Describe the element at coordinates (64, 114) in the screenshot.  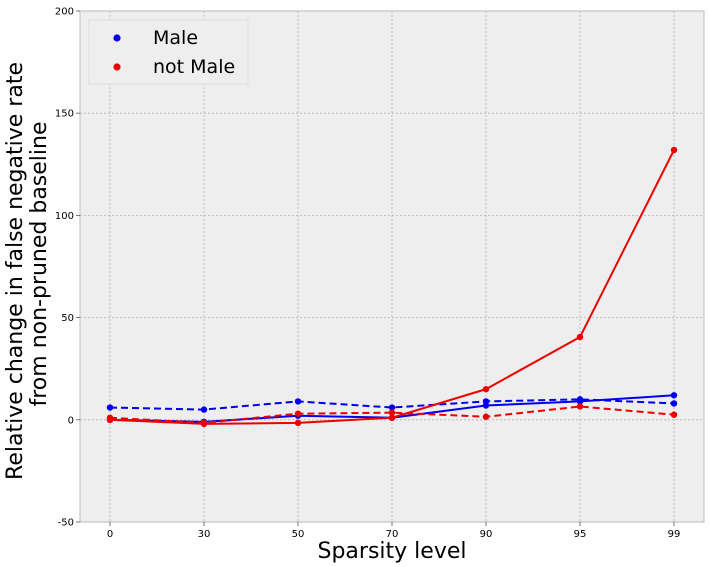
I see `y-tick-label: 150` at that location.